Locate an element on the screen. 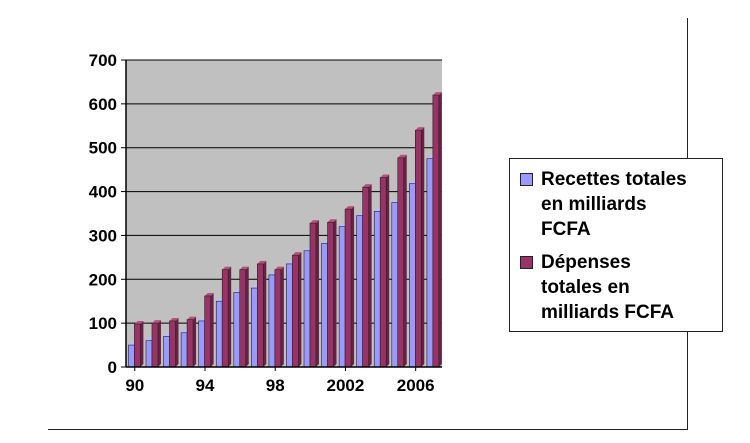  bar-depenses-1994 is located at coordinates (207, 331).